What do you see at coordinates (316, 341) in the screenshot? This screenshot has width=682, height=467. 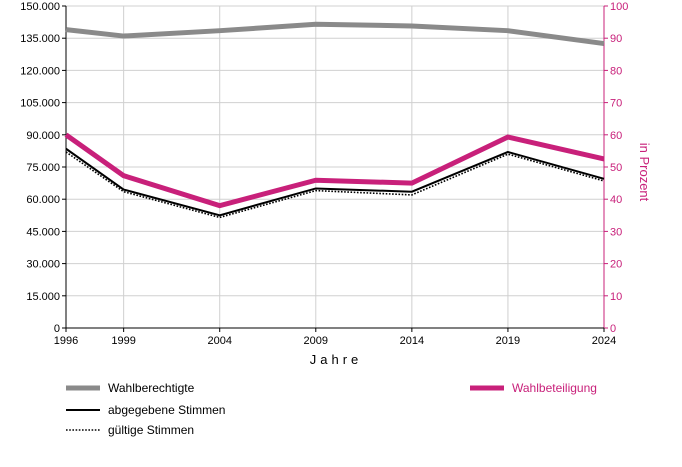 I see `x-tick-label: 2009` at bounding box center [316, 341].